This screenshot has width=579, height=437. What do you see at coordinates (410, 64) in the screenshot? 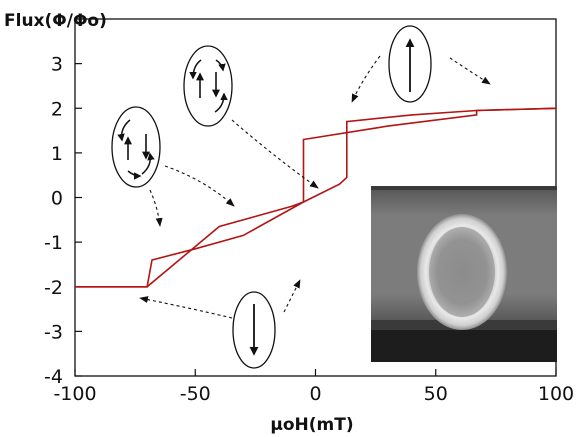
I see `state-single-up` at bounding box center [410, 64].